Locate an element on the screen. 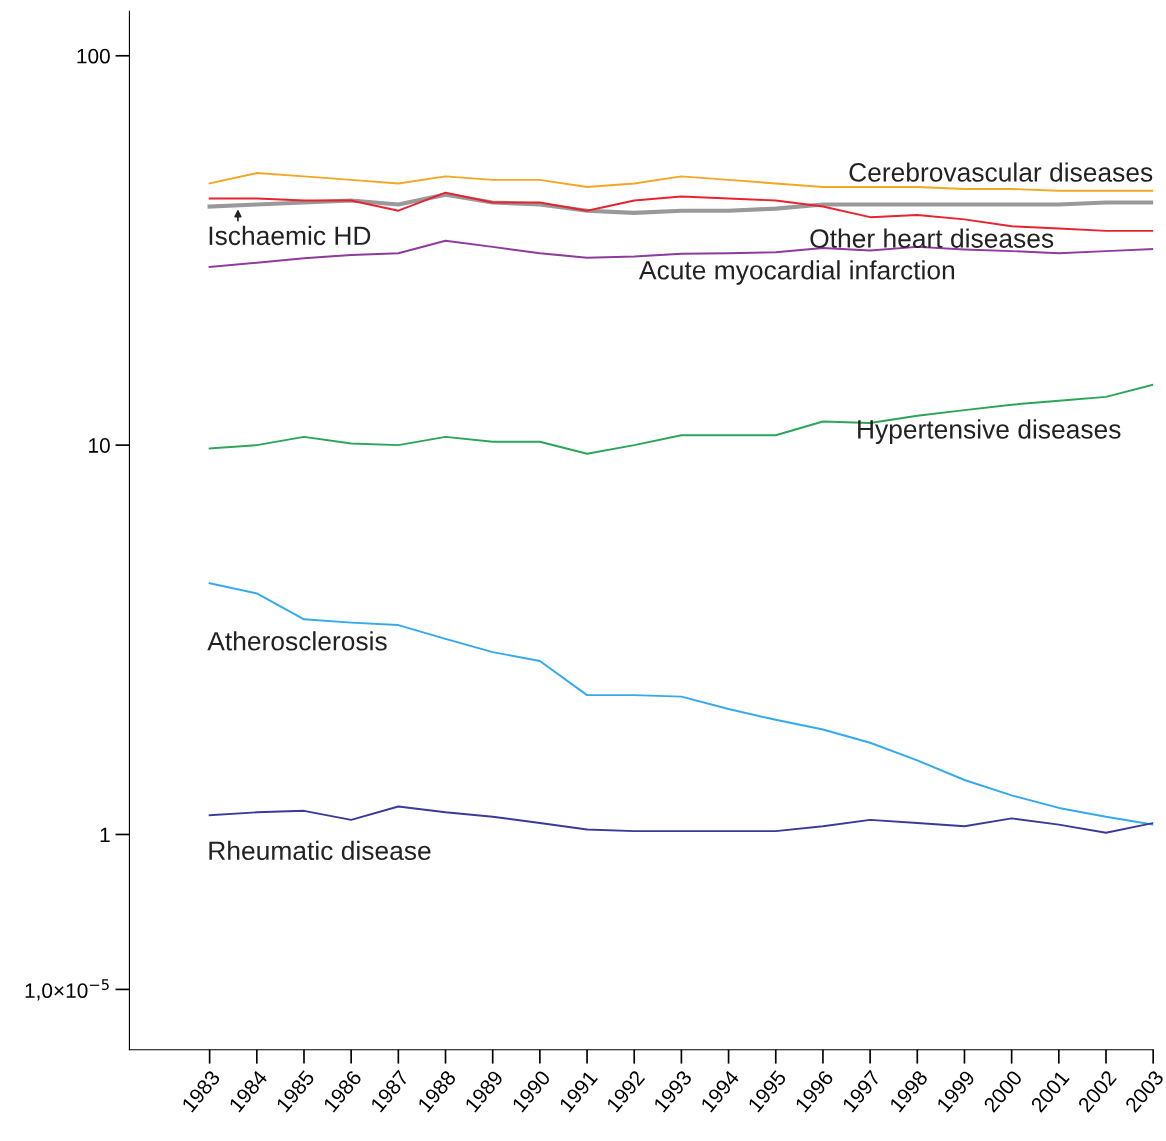 This screenshot has height=1141, width=1166. series-label: Atherosclerosis is located at coordinates (297, 641).